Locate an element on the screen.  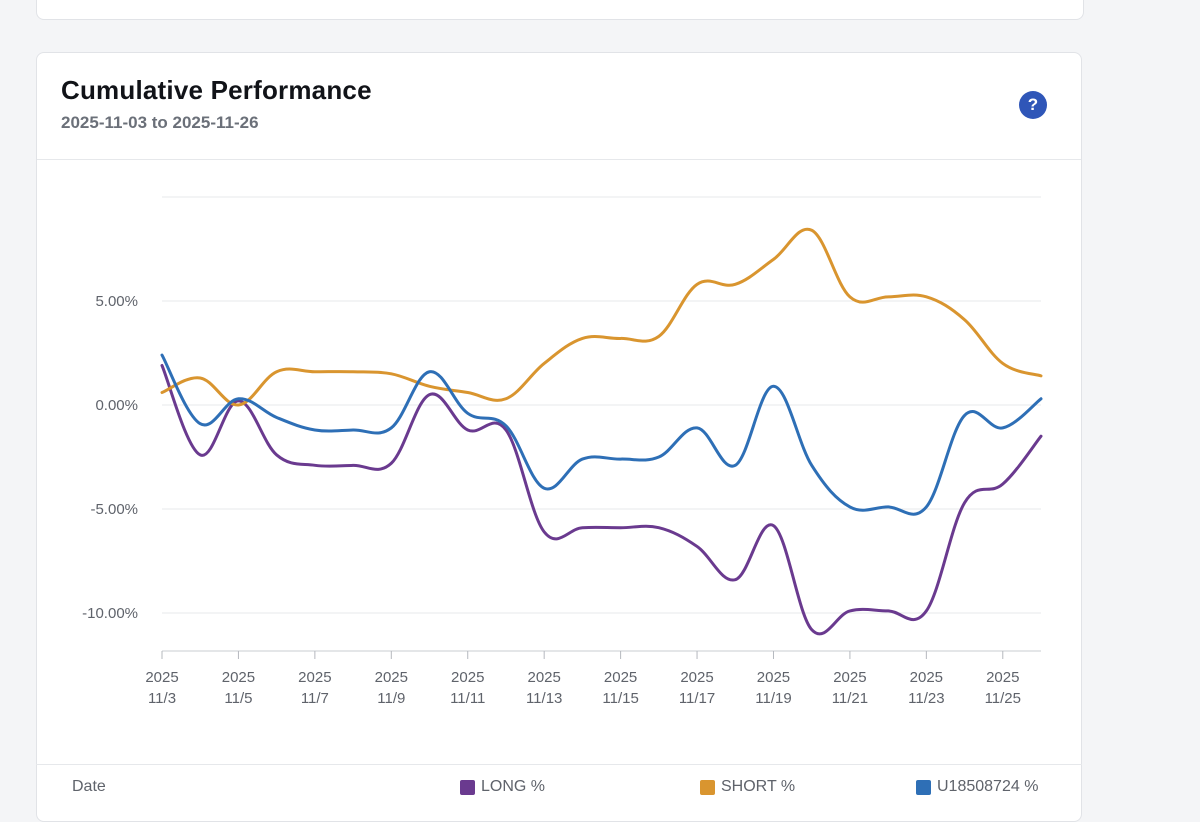
date-column-label: Date is located at coordinates (89, 786).